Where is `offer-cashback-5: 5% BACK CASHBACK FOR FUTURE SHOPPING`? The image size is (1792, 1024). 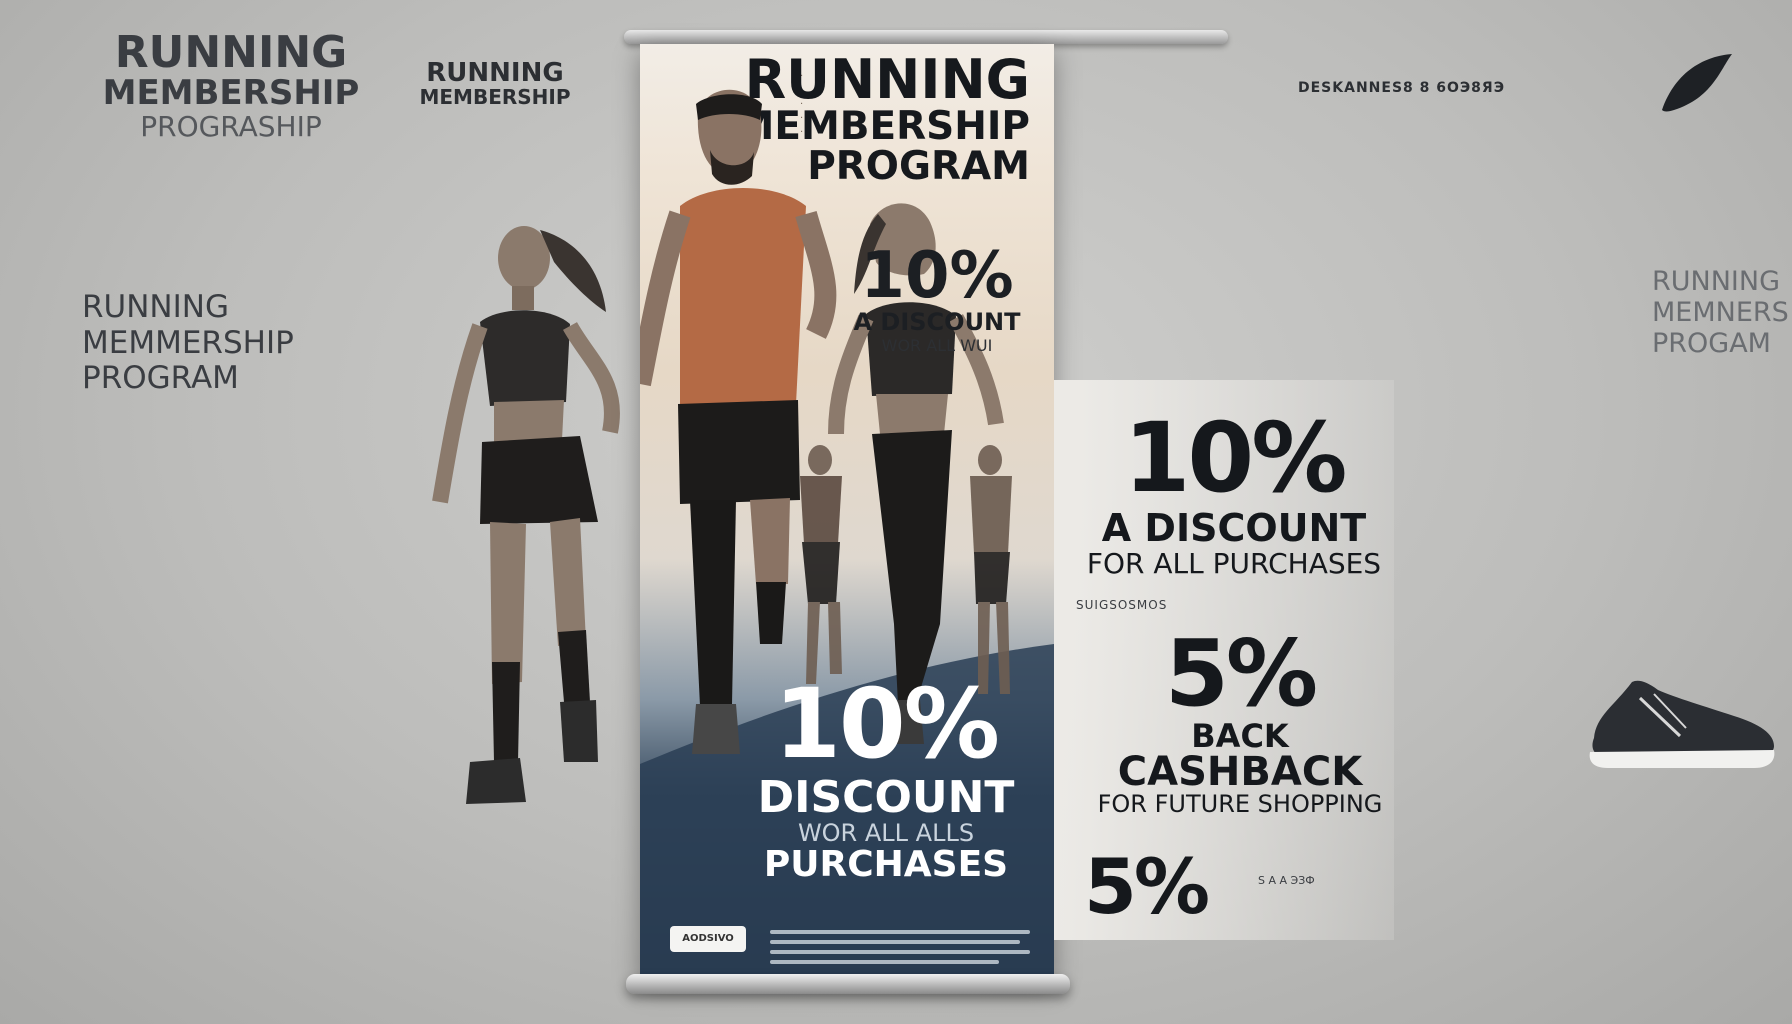
offer-cashback-5: 5% BACK CASHBACK FOR FUTURE SHOPPING is located at coordinates (1240, 719).